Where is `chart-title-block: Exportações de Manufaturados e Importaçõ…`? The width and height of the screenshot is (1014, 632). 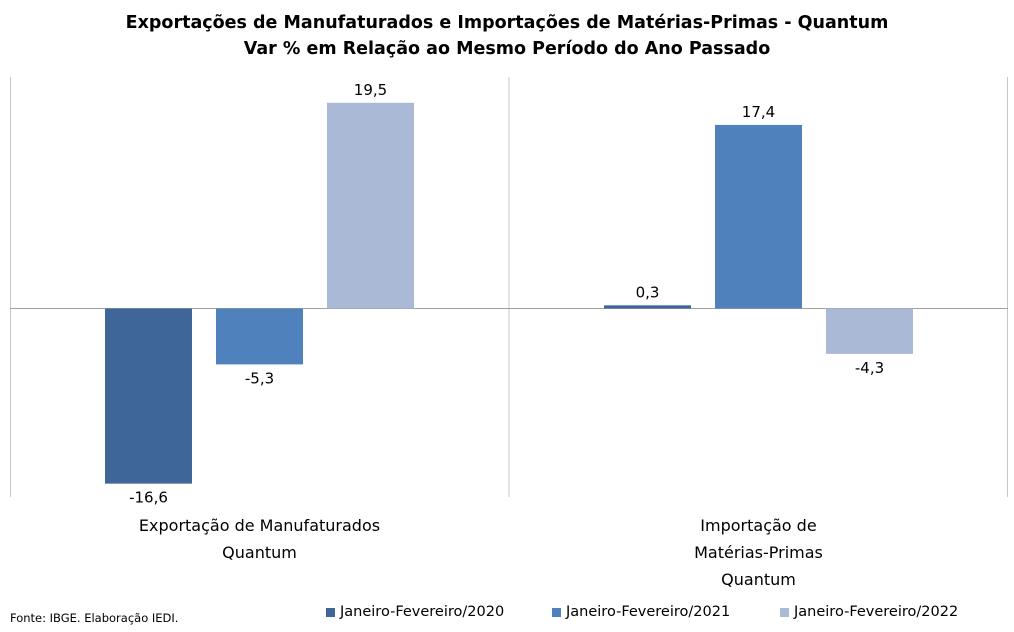 chart-title-block: Exportações de Manufaturados e Importaçõ… is located at coordinates (507, 36).